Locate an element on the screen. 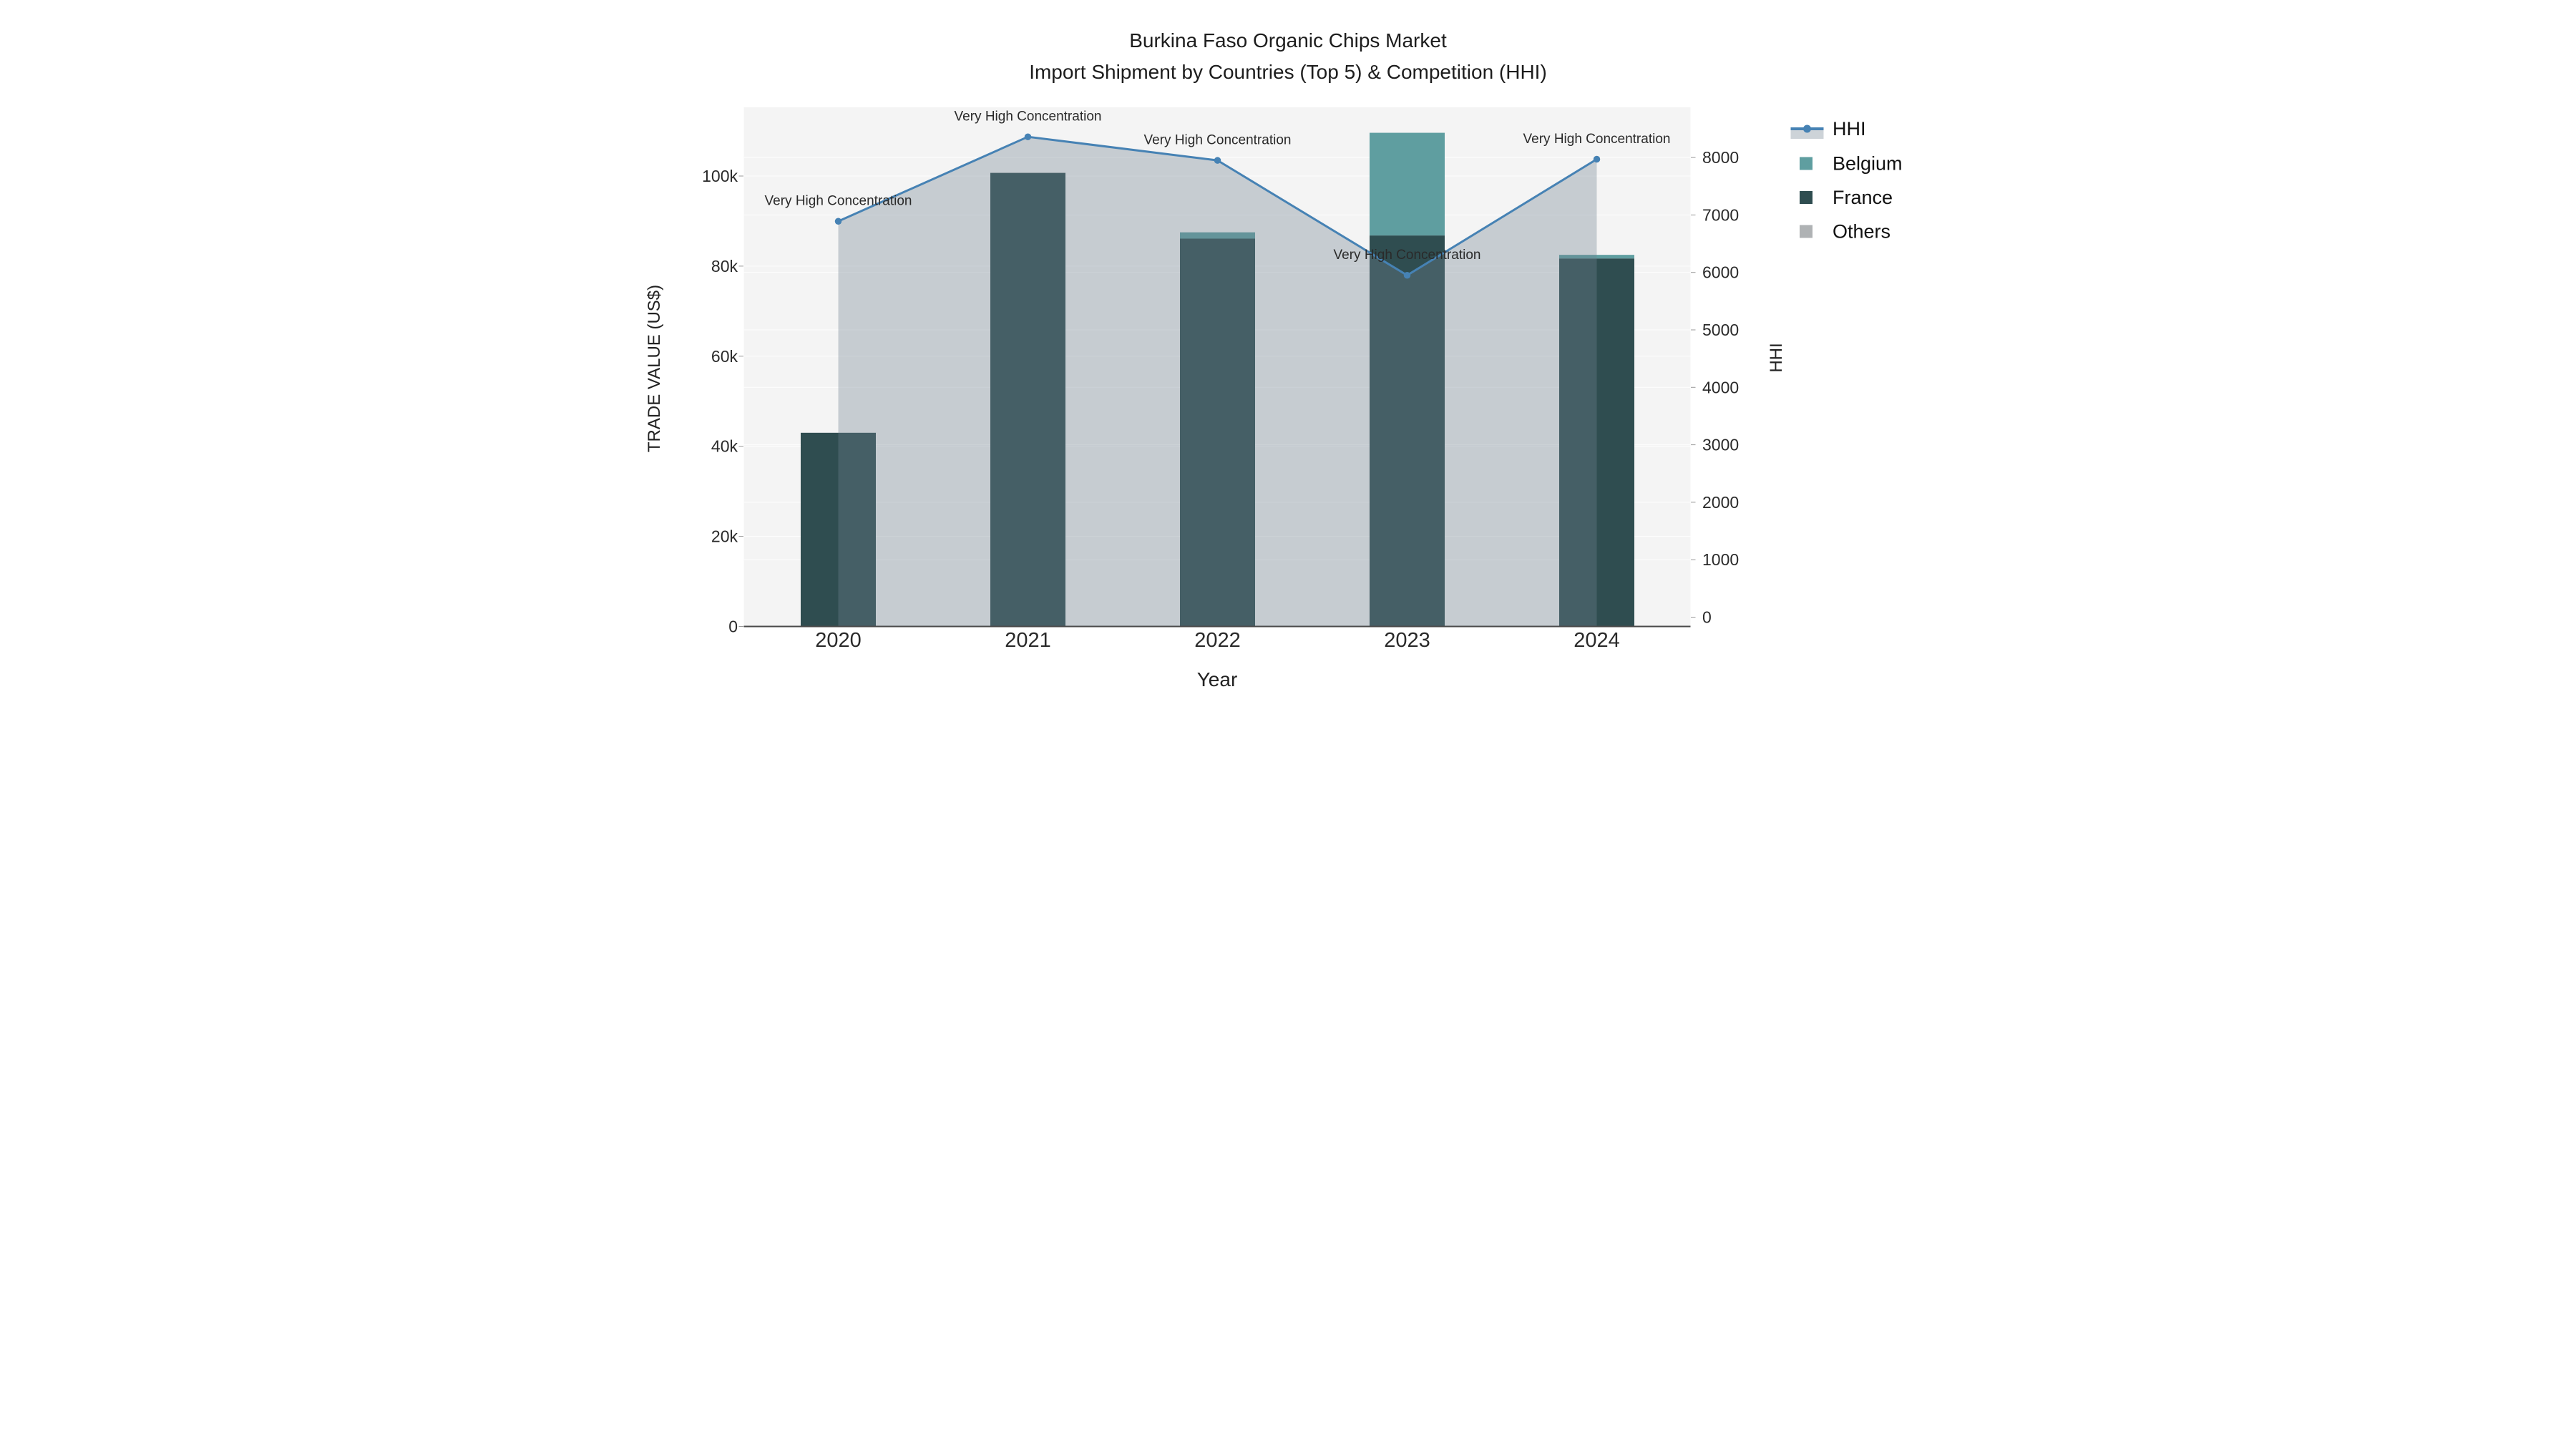  y-axis-left-title: TRADE VALUE (US$) is located at coordinates (654, 368).